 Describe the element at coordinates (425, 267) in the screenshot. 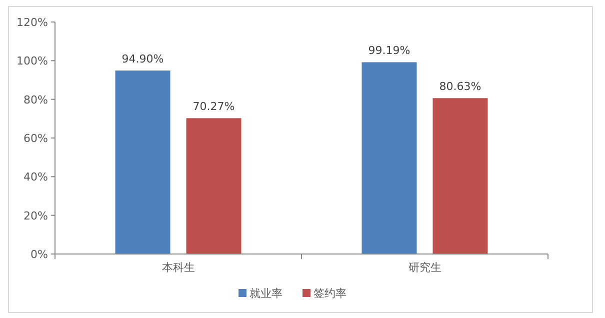

I see `x-tick-label: 研究生` at that location.